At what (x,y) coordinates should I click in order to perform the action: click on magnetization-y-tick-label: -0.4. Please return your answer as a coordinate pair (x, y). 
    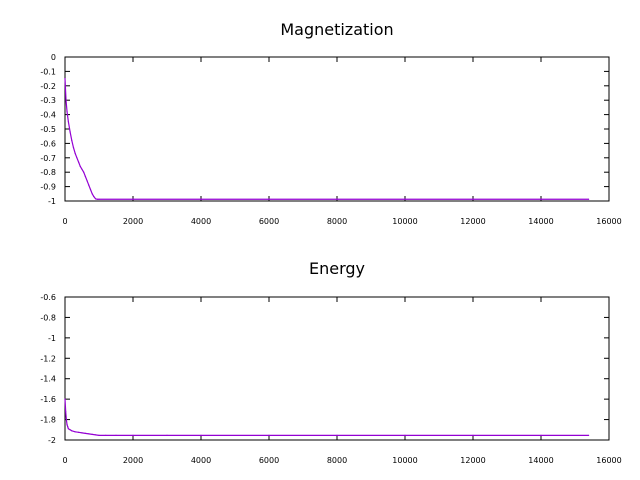
    Looking at the image, I should click on (48, 115).